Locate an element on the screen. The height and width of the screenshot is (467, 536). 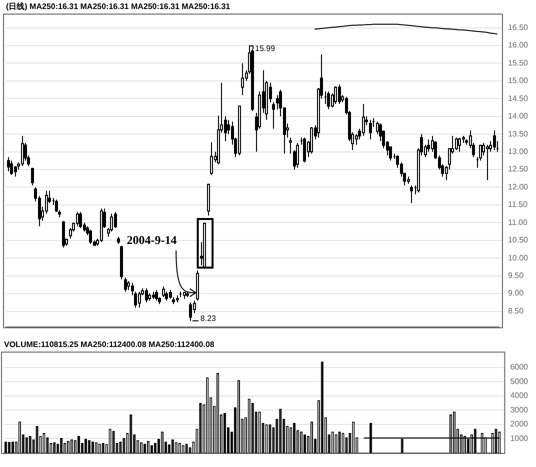
y-tick-label: 2000 is located at coordinates (519, 424).